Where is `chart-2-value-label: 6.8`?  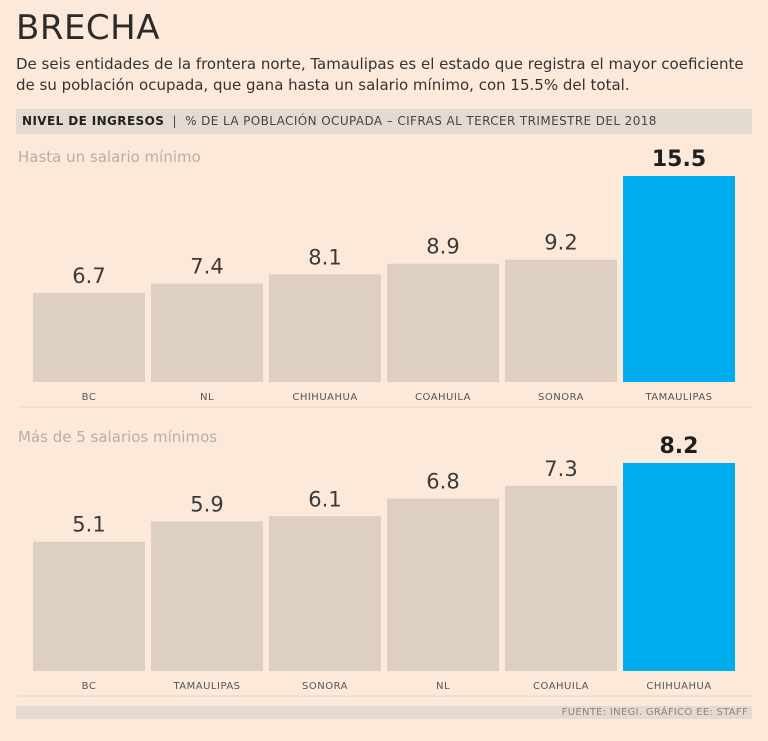 chart-2-value-label: 6.8 is located at coordinates (442, 482).